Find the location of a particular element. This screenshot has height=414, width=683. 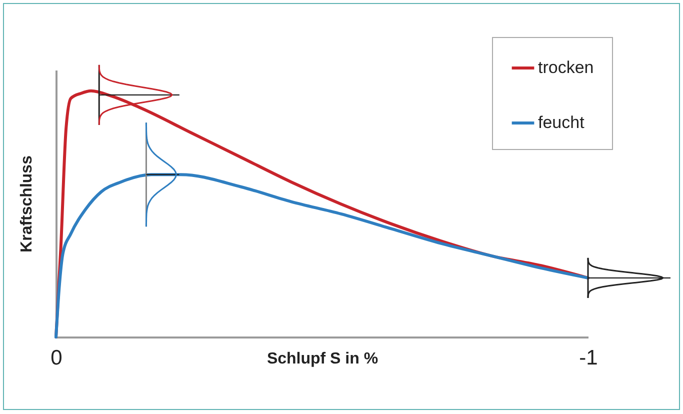

x-axis-title: Schlupf S in % is located at coordinates (322, 359).